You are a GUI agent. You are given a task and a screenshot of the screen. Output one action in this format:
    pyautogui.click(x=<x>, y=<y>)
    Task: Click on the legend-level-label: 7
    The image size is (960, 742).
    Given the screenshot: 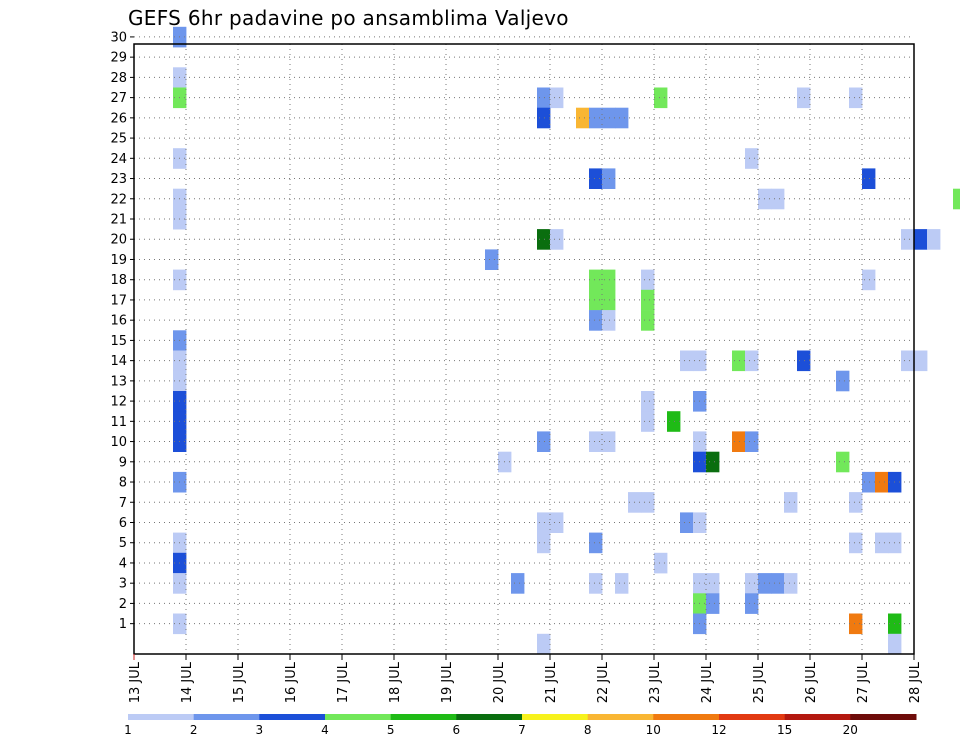 What is the action you would take?
    pyautogui.click(x=522, y=730)
    